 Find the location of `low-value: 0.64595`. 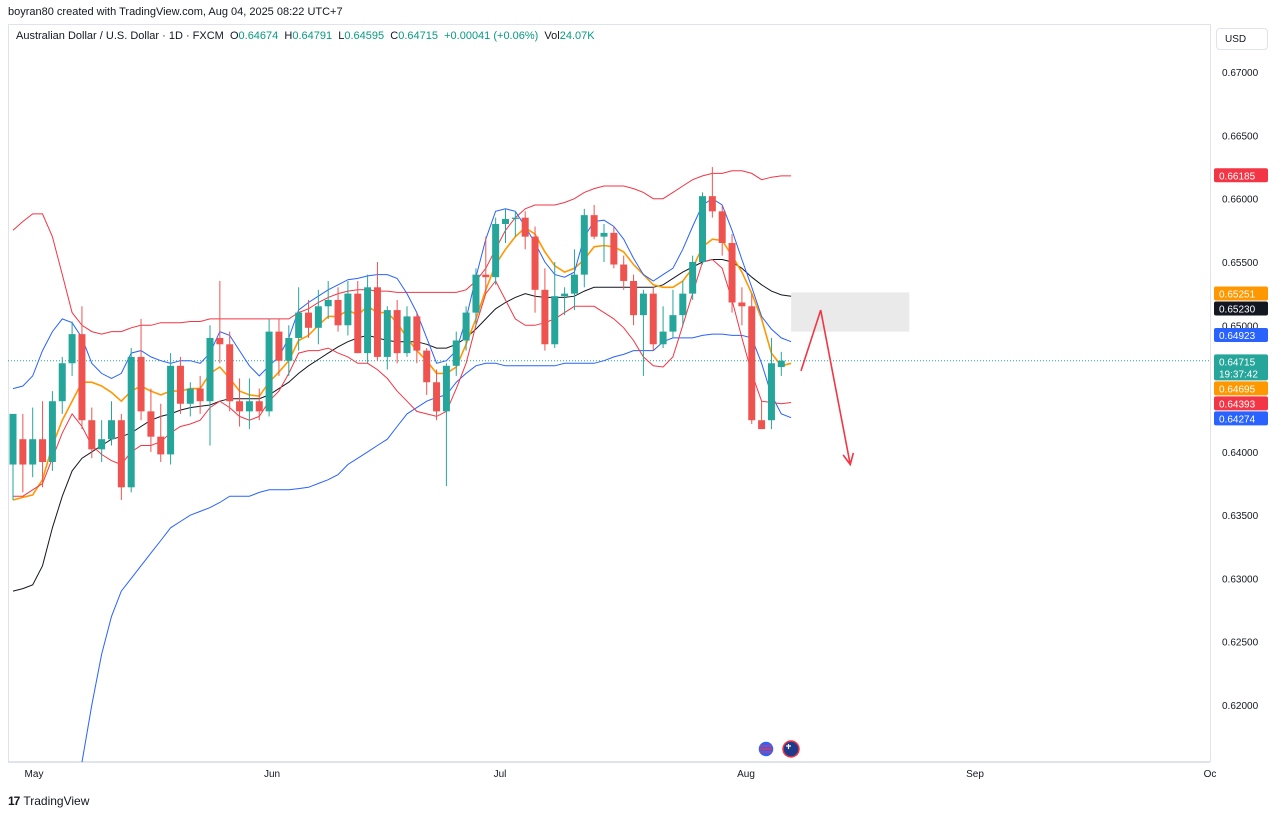

low-value: 0.64595 is located at coordinates (364, 36).